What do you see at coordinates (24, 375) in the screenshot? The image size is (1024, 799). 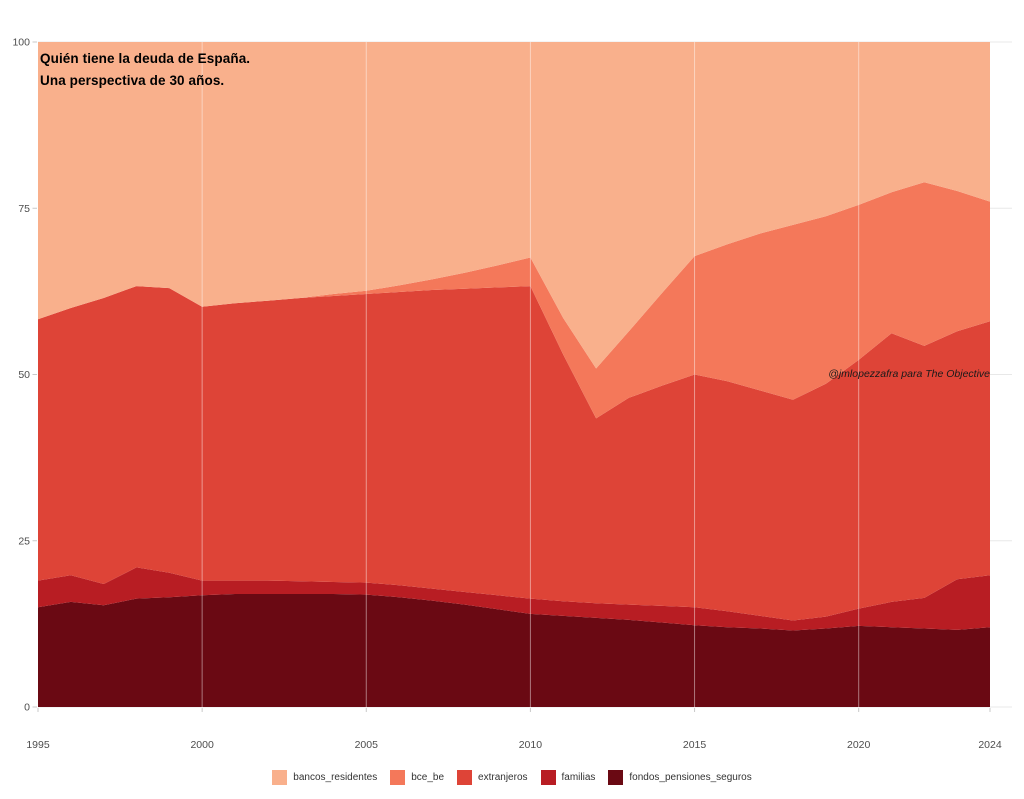 I see `y-axis-label-50: 50` at bounding box center [24, 375].